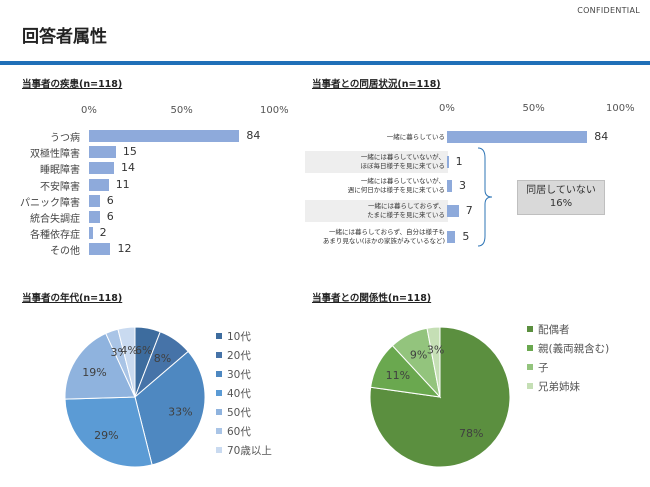 The height and width of the screenshot is (487, 650). Describe the element at coordinates (469, 210) in the screenshot. I see `cohabitation-value-label: 7` at that location.